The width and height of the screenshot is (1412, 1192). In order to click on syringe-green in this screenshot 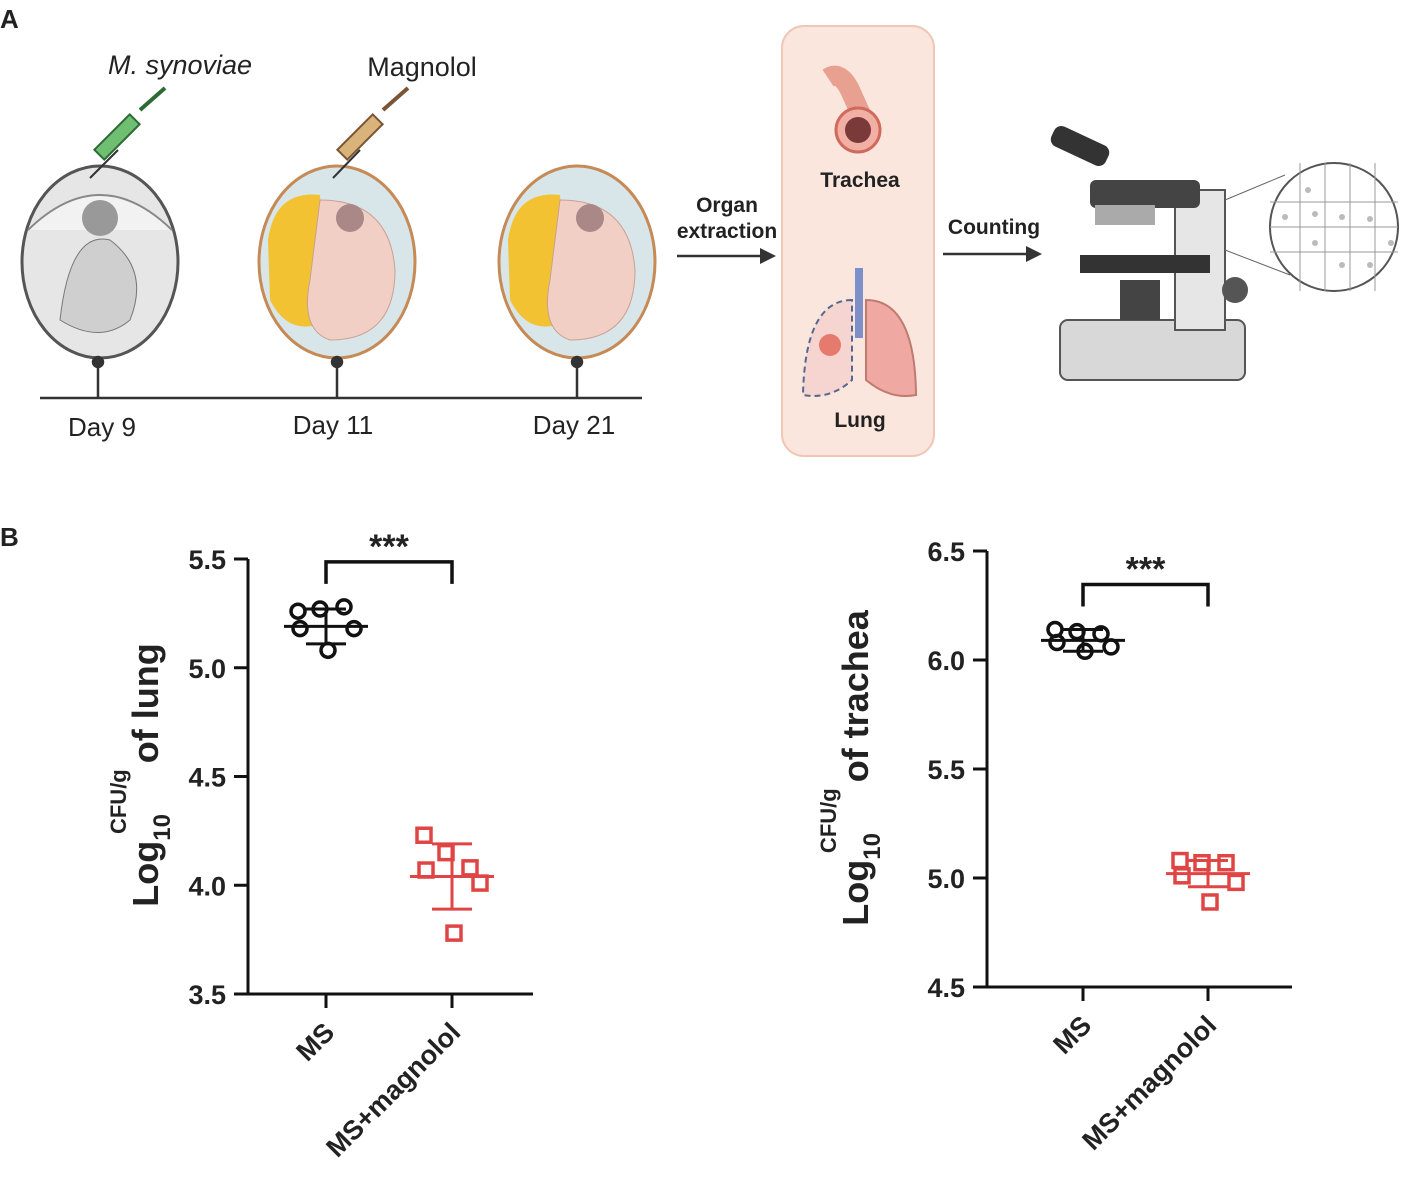, I will do `click(128, 132)`.